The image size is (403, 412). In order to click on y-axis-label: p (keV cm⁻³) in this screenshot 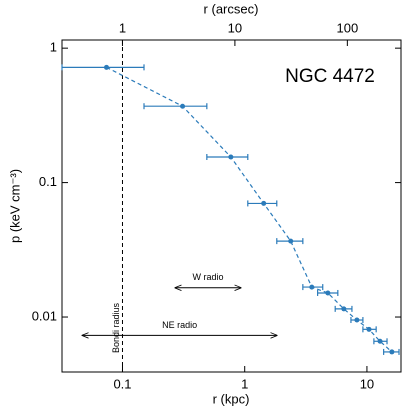, I will do `click(14, 206)`.